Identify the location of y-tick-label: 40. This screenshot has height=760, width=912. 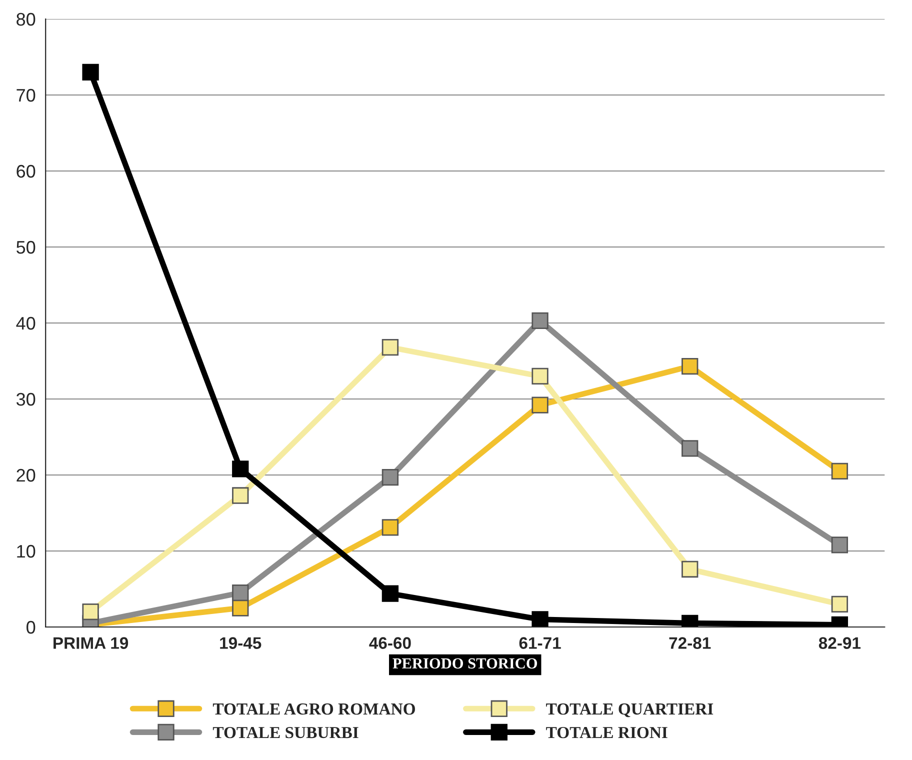
(26, 323).